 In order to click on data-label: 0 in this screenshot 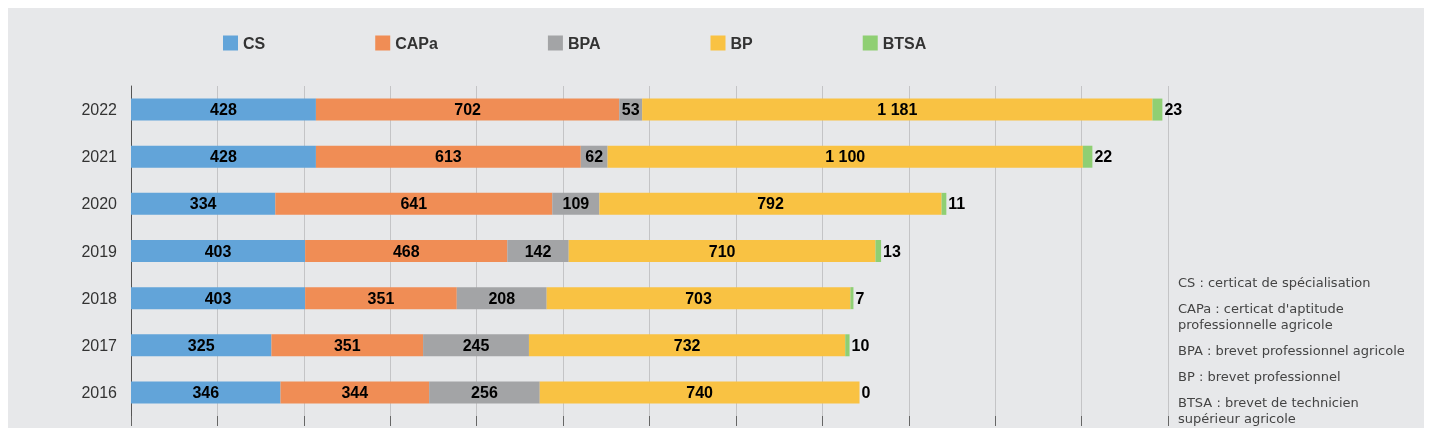, I will do `click(866, 392)`.